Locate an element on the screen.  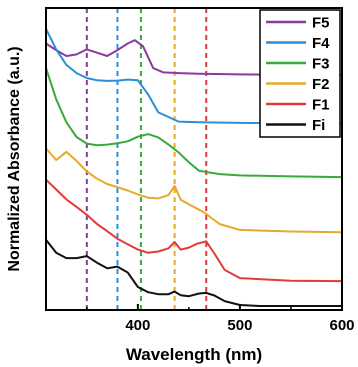
x-axis-label: Wavelength (nm) is located at coordinates (194, 354).